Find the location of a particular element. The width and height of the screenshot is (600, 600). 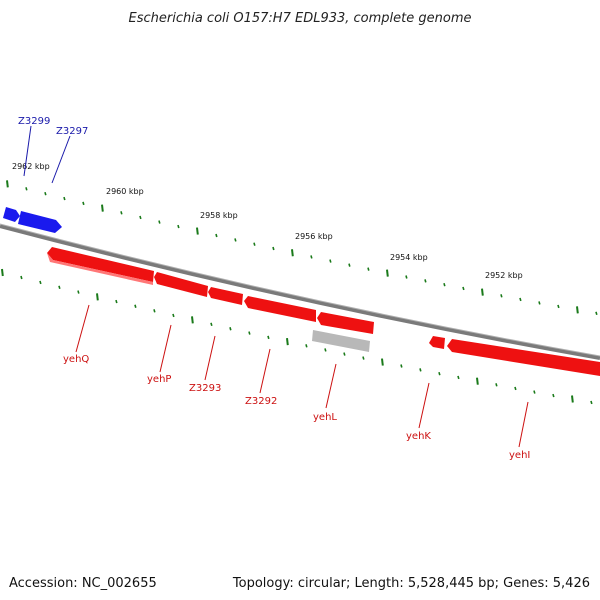

gene-label-yehk: yehK is located at coordinates (418, 436).